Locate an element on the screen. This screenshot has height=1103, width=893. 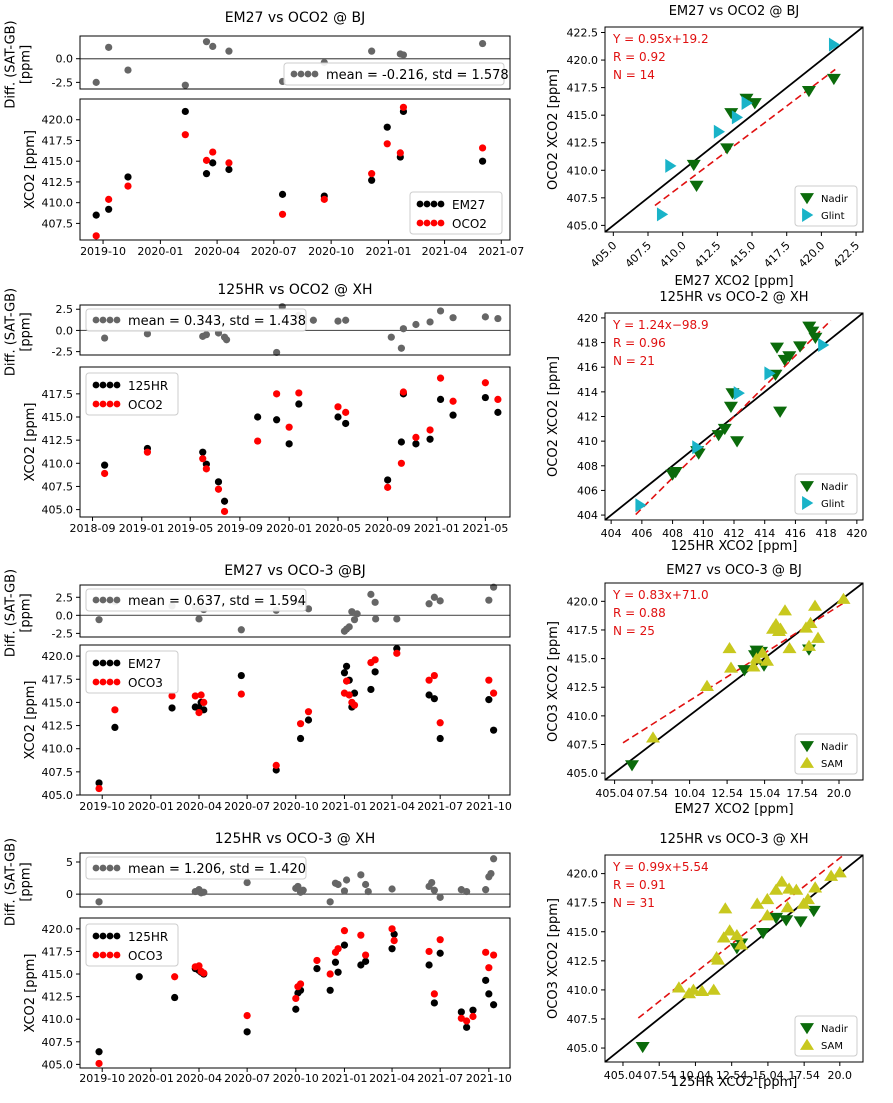
scatter-ytick-label: 417.5 is located at coordinates (583, 88).